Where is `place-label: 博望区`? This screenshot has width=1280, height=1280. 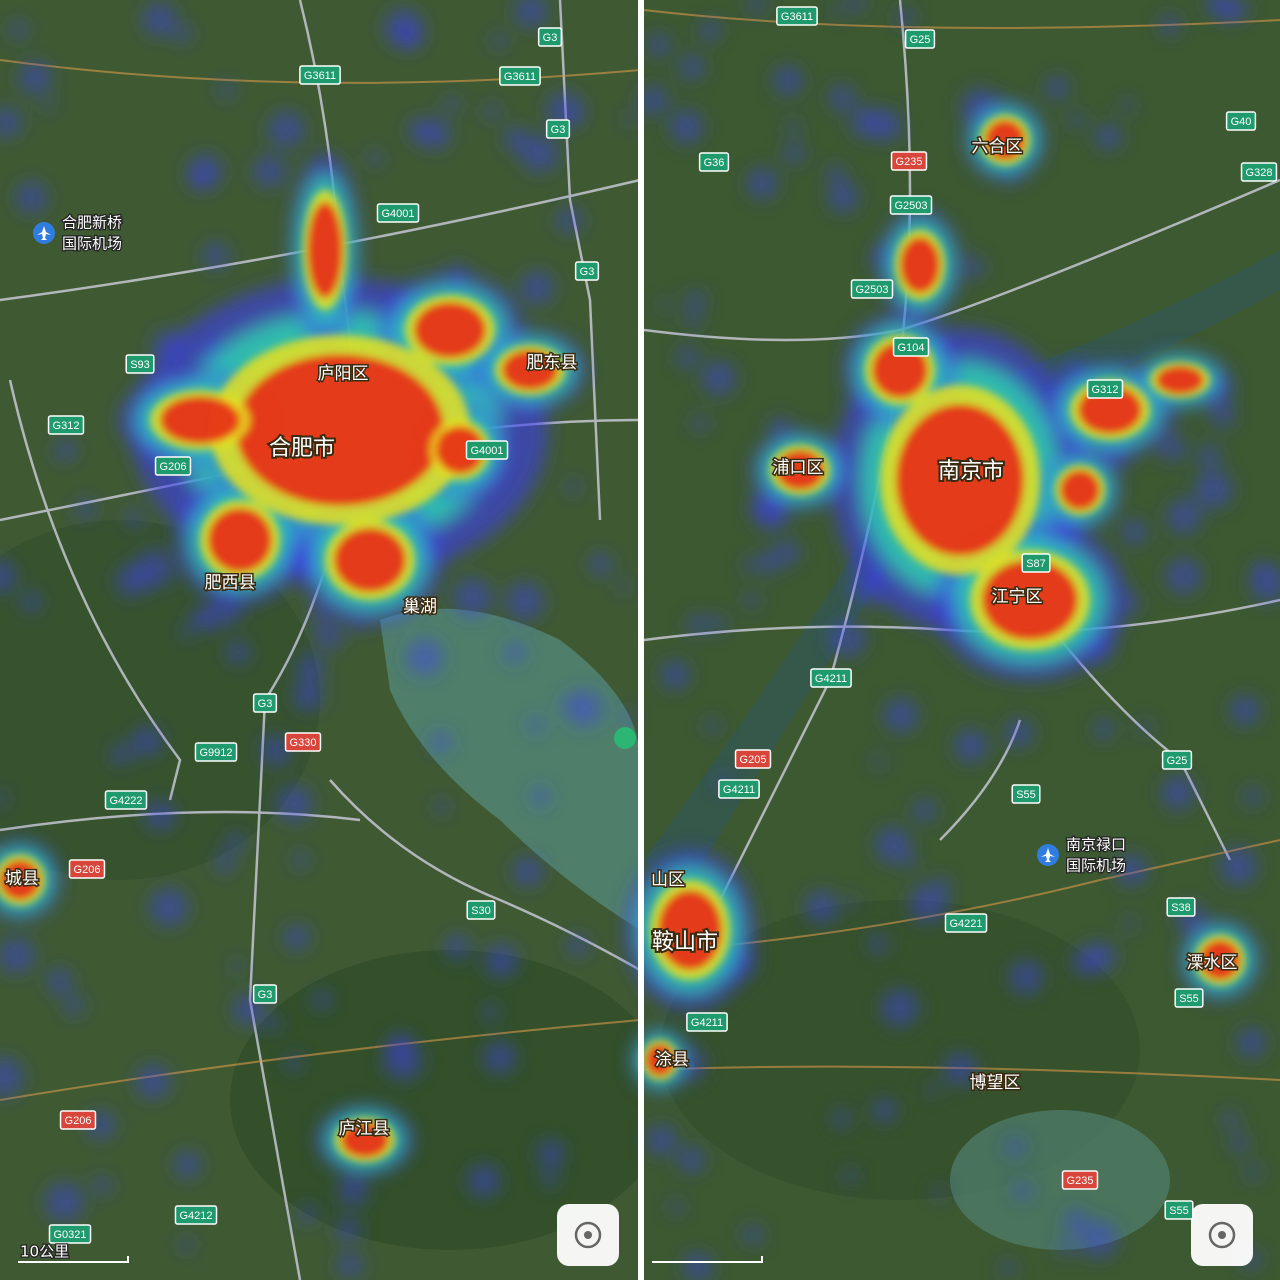 place-label: 博望区 is located at coordinates (995, 1083).